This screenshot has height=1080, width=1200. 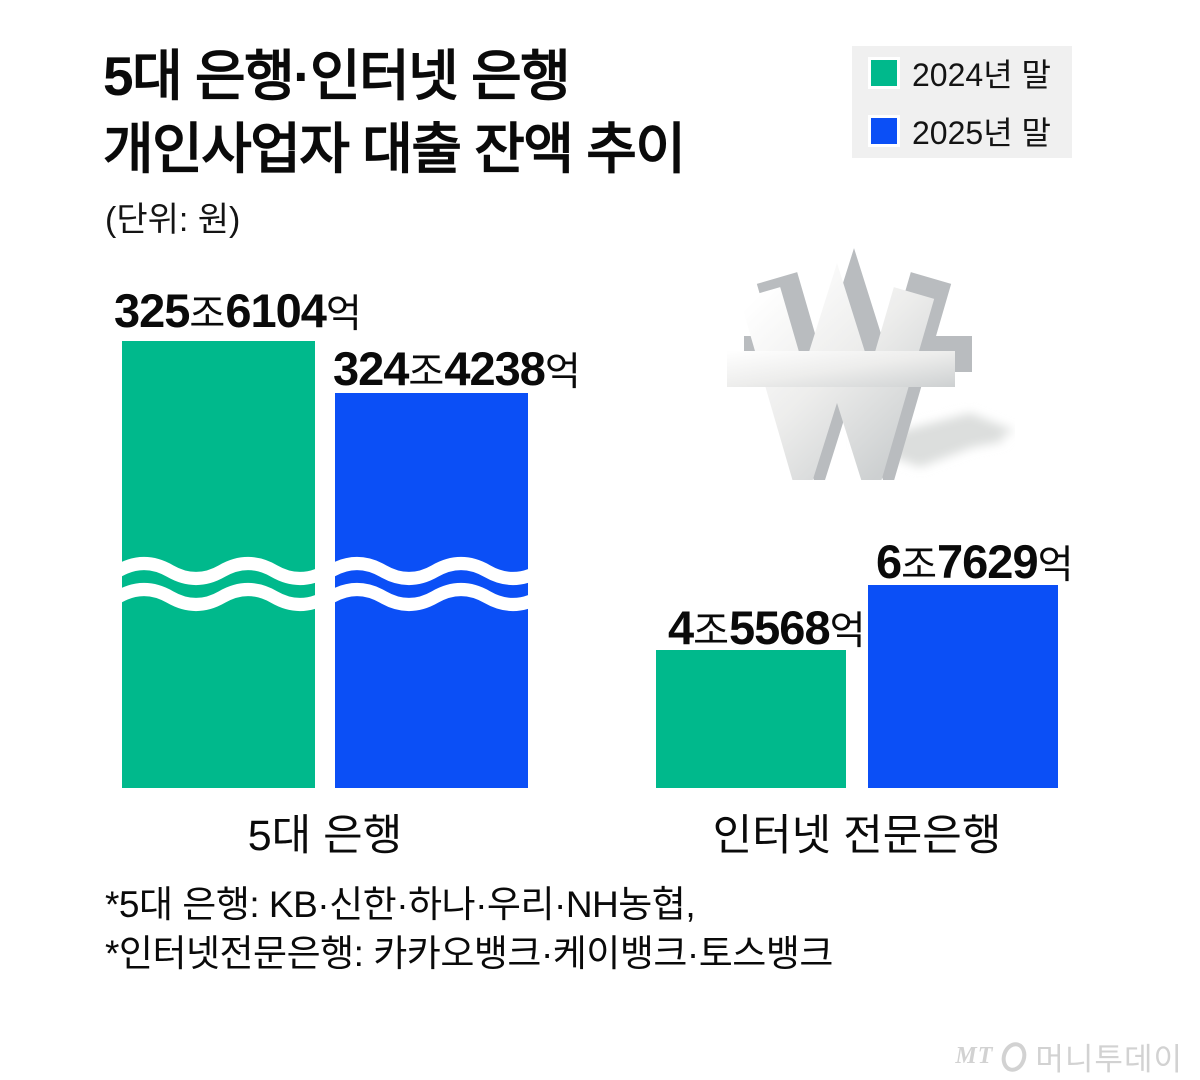 What do you see at coordinates (495, 368) in the screenshot?
I see `value-number: 4238` at bounding box center [495, 368].